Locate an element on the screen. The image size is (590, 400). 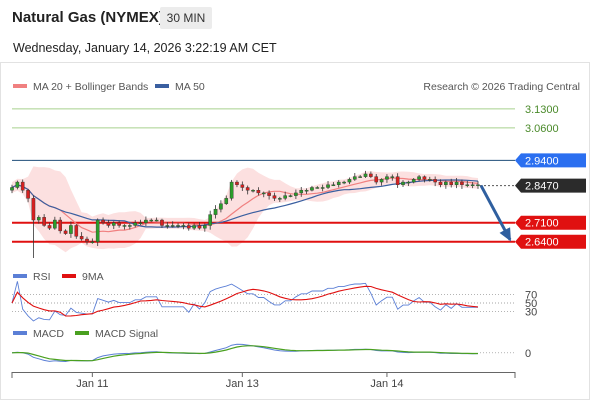
macd-line is located at coordinates (245, 353).